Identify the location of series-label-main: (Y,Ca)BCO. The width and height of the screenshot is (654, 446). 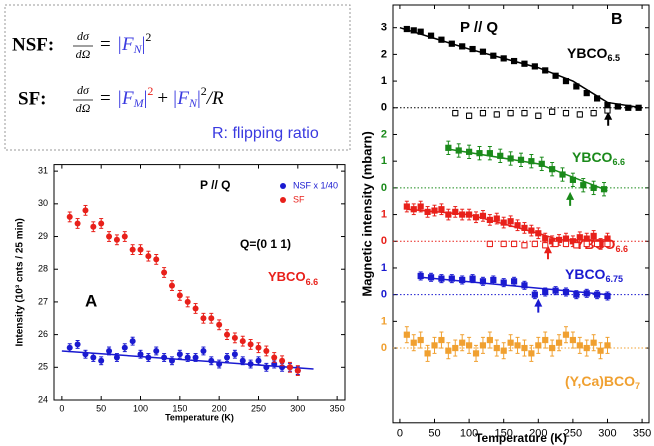
(600, 381).